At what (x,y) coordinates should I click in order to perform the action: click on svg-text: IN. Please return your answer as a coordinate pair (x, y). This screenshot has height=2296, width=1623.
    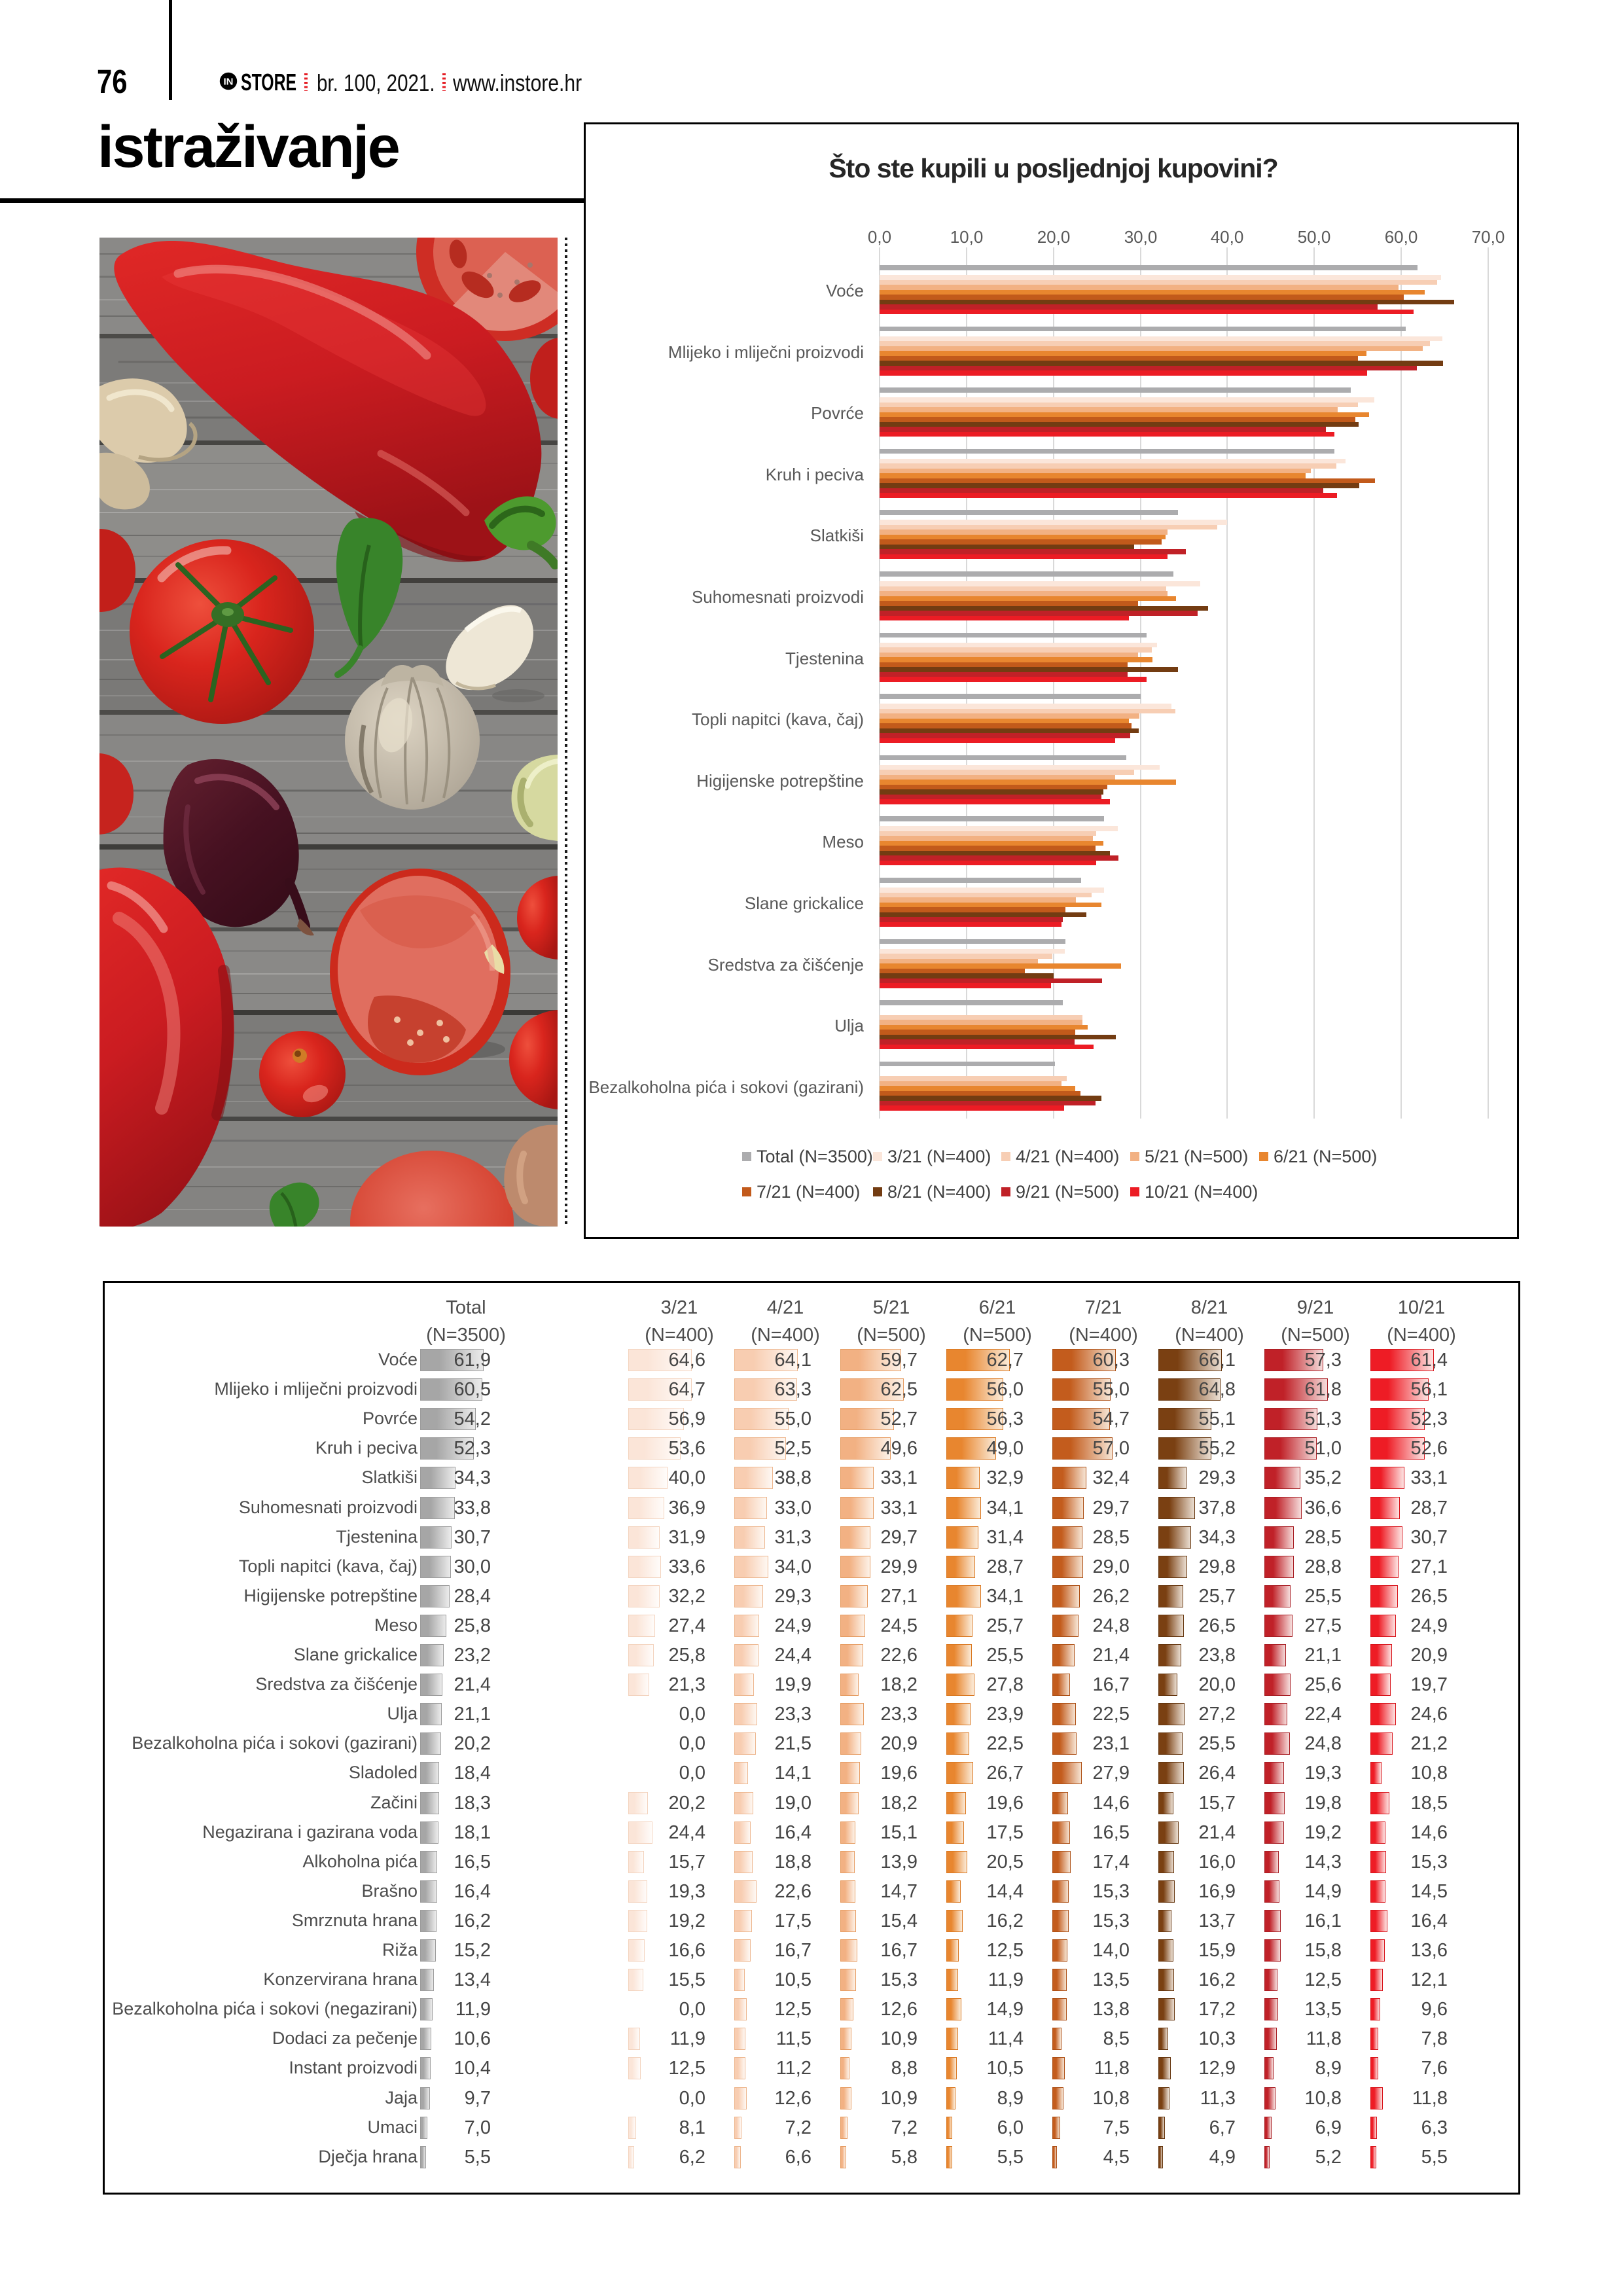
    Looking at the image, I should click on (229, 82).